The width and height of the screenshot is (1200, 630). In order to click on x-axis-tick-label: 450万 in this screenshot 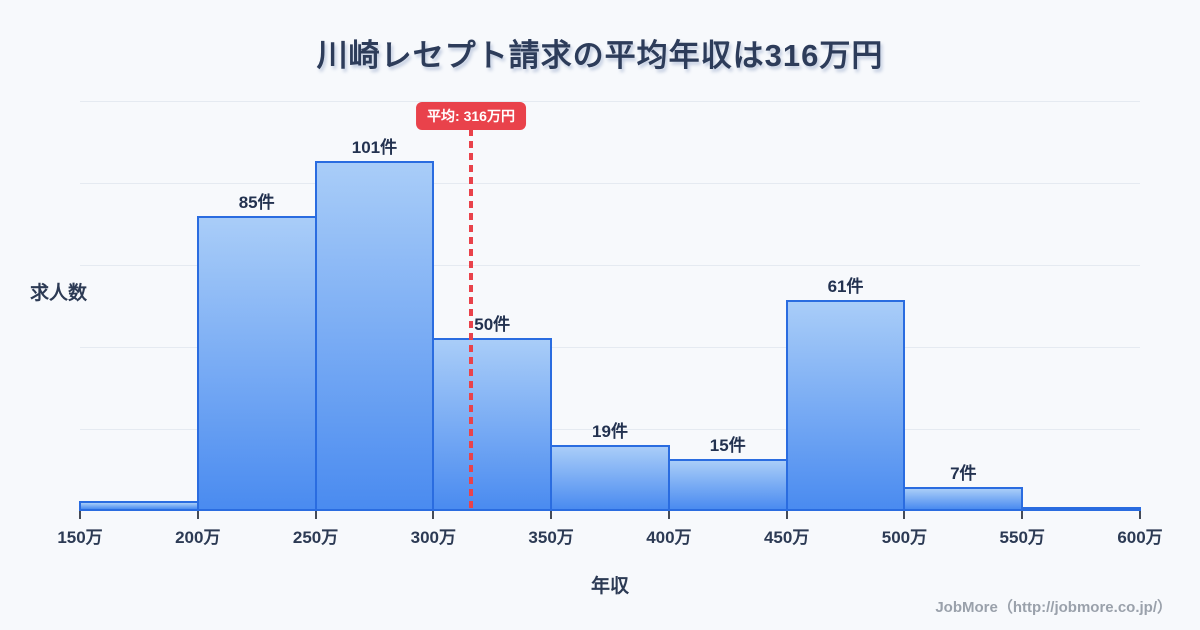, I will do `click(786, 537)`.